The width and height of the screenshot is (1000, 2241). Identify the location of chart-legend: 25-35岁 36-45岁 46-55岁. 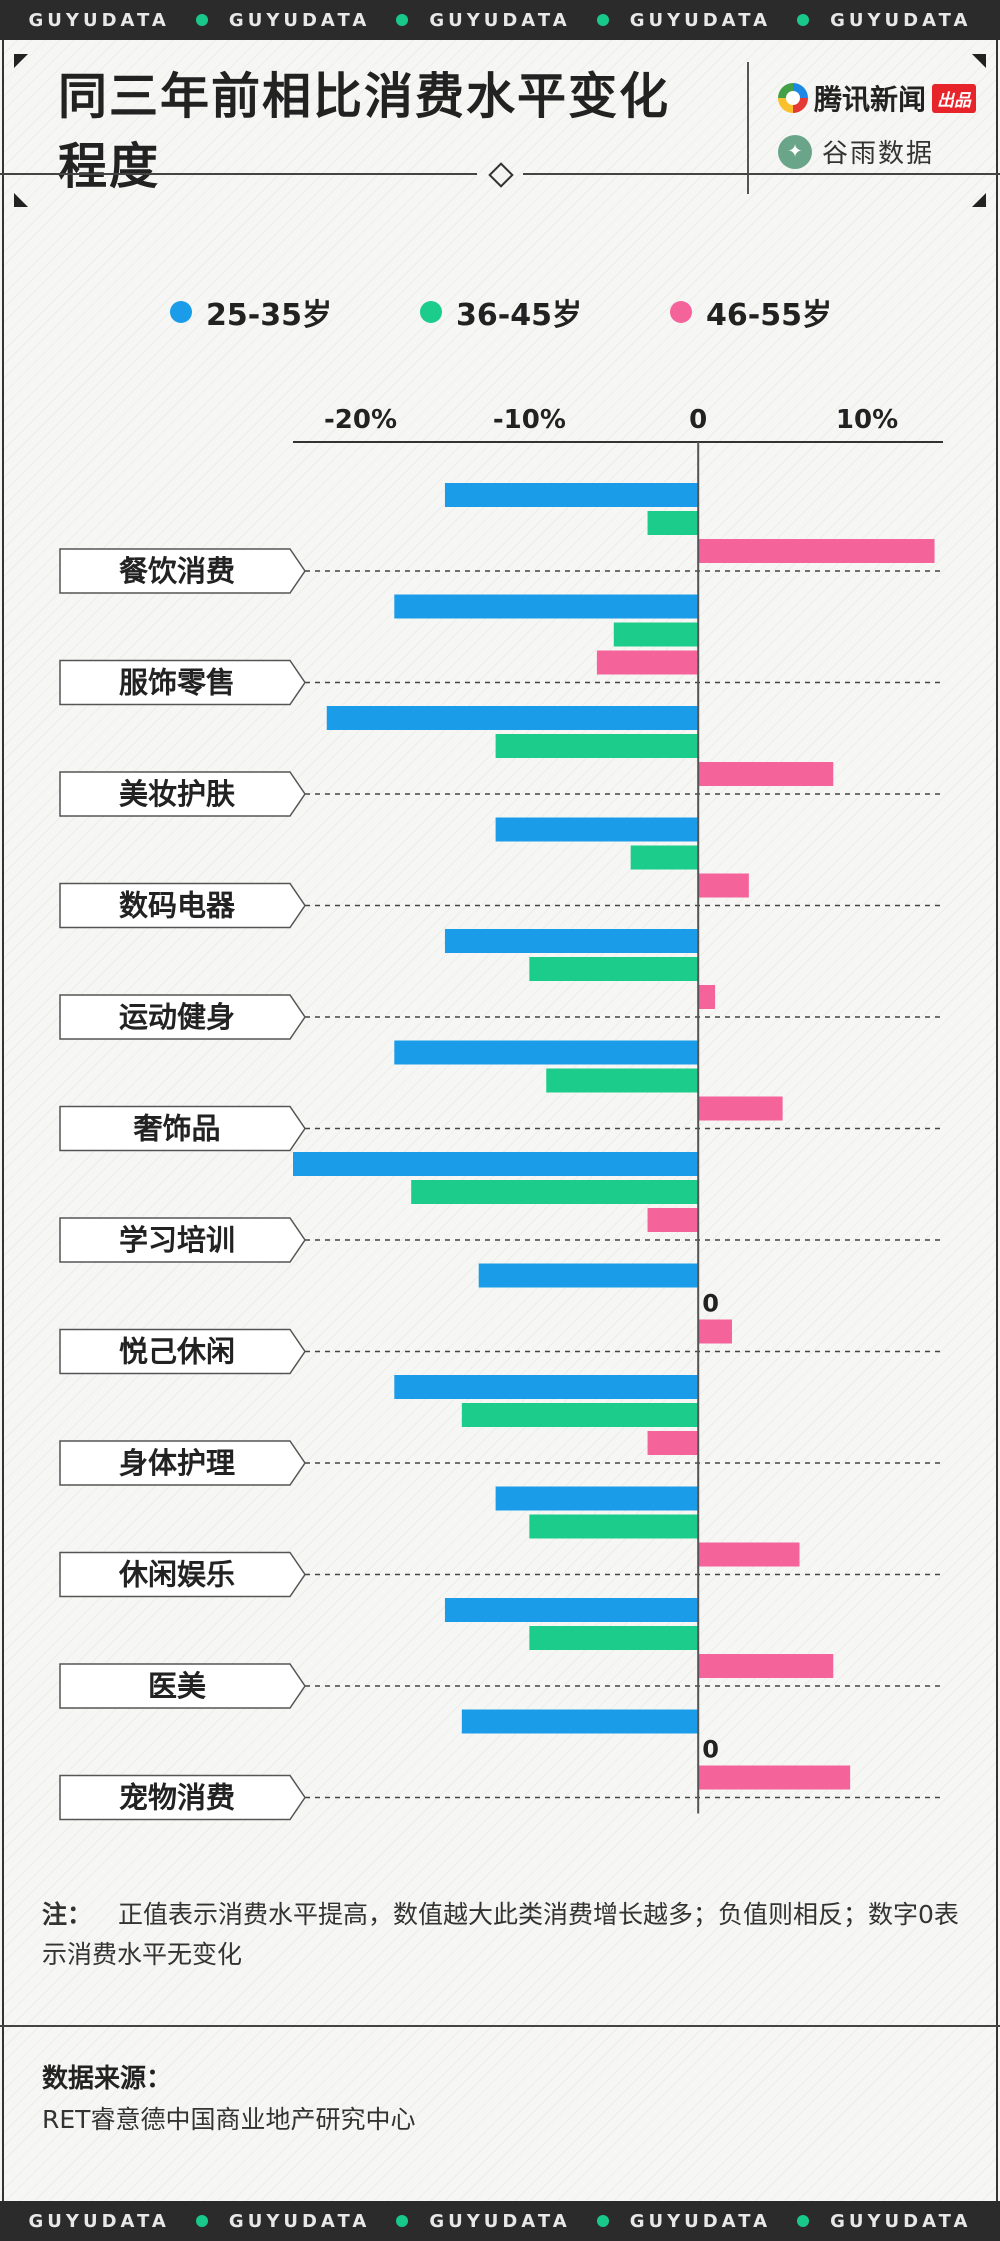
(500, 312).